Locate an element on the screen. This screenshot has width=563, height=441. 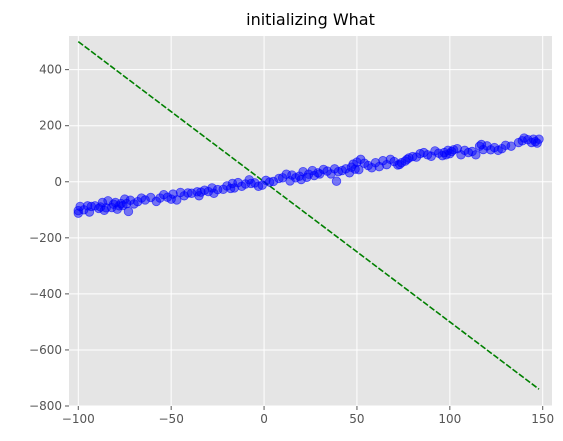
y-tick-label: −800 is located at coordinates (45, 406).